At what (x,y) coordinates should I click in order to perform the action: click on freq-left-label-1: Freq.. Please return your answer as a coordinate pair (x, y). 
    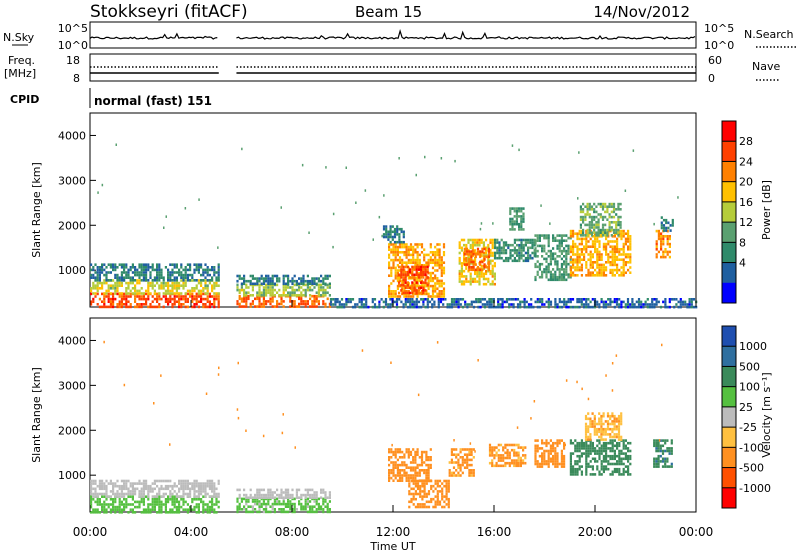
    Looking at the image, I should click on (21, 60).